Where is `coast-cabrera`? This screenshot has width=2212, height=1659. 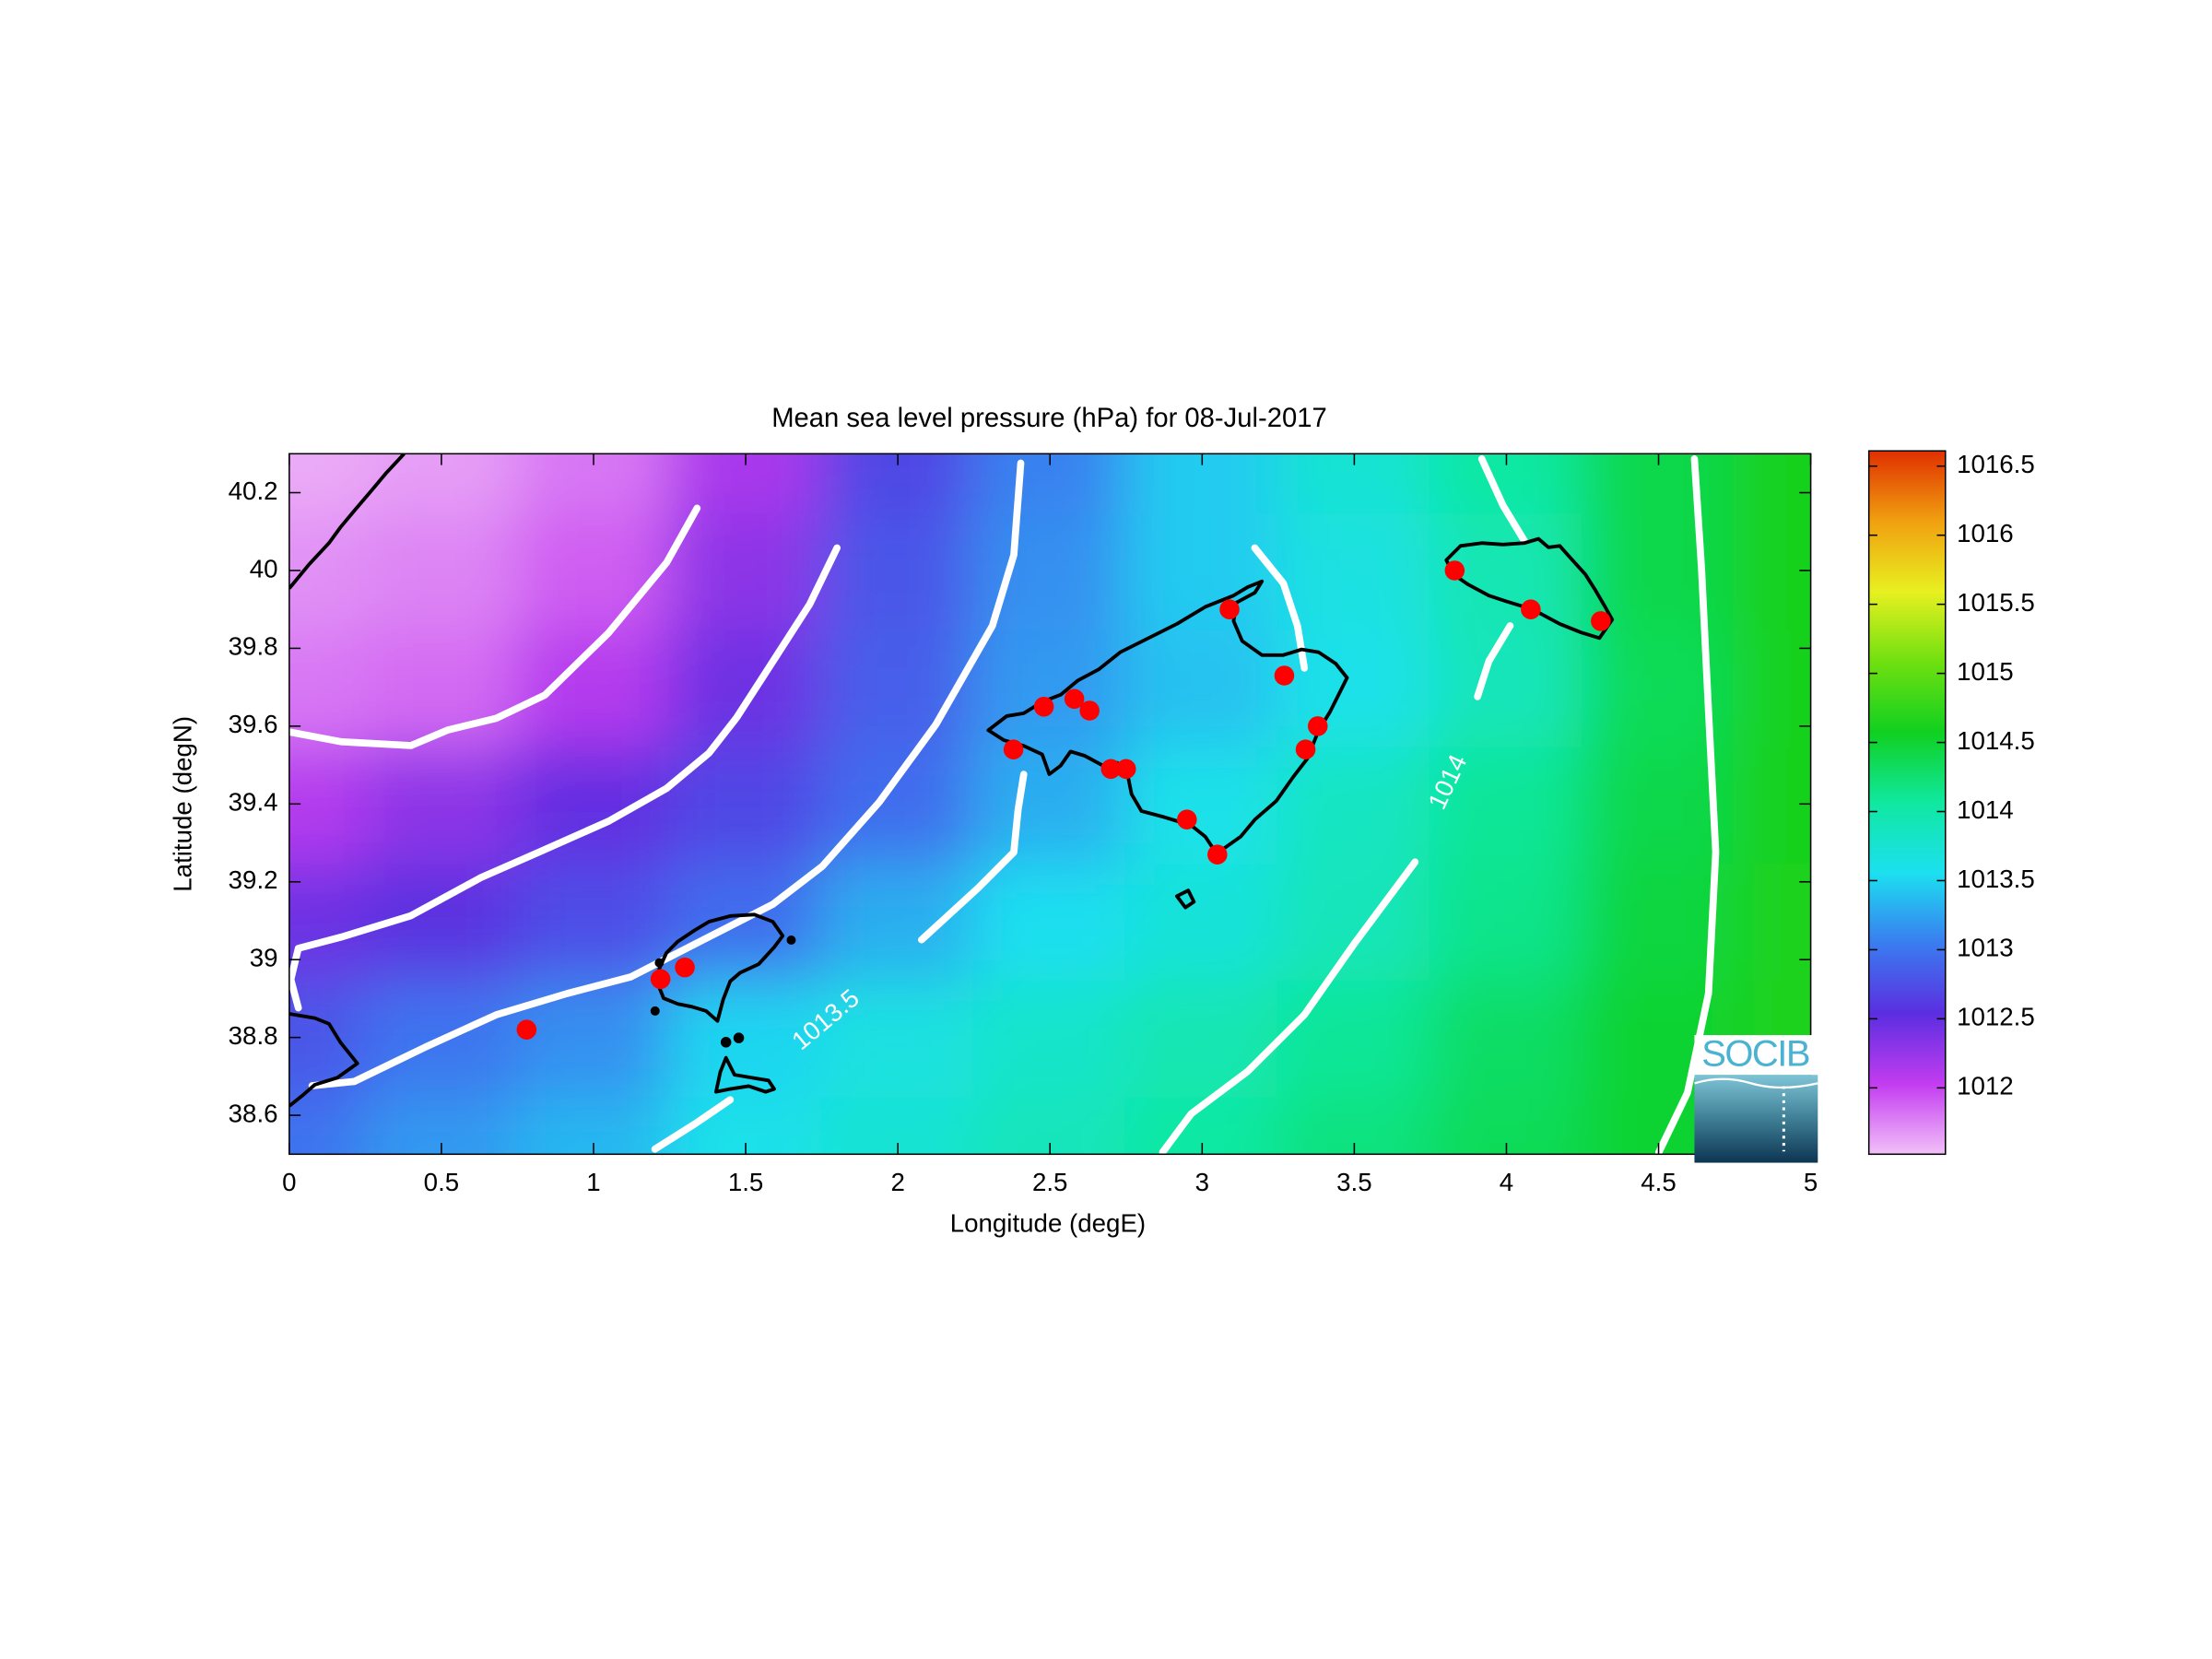 coast-cabrera is located at coordinates (1185, 899).